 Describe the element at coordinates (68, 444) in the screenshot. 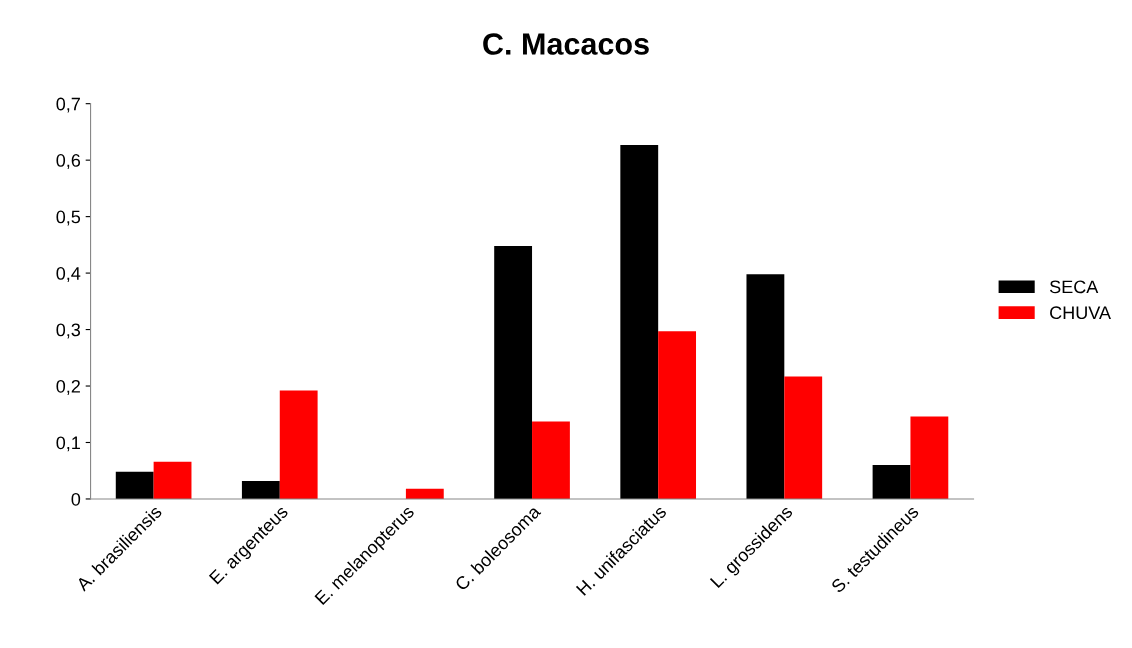

I see `y-tick-label: 0,1` at that location.